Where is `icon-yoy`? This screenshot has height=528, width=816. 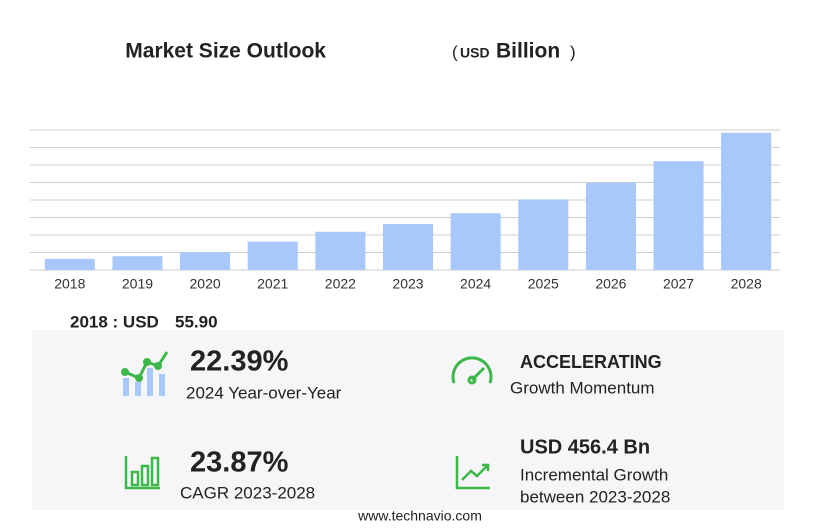 icon-yoy is located at coordinates (145, 373).